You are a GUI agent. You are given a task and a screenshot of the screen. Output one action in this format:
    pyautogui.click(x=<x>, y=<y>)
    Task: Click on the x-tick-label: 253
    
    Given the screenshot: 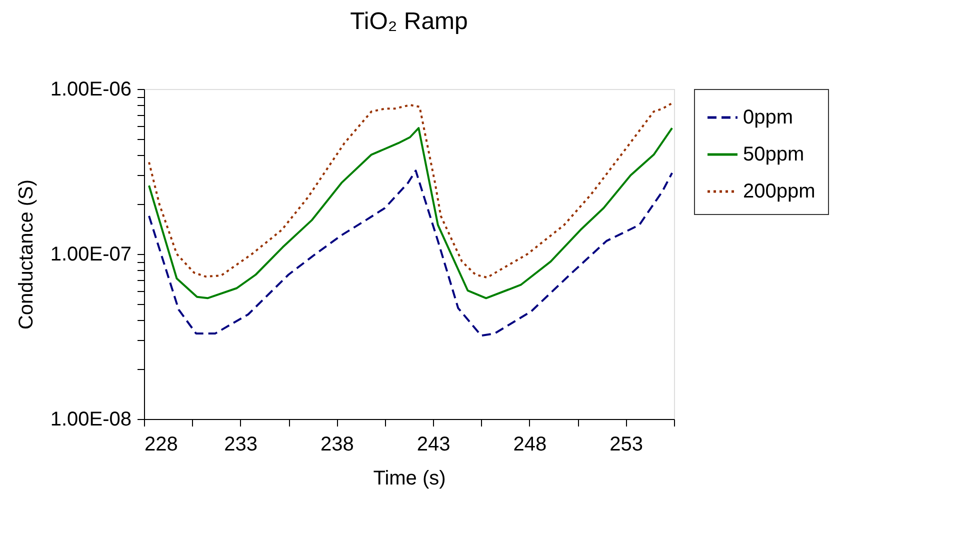 What is the action you would take?
    pyautogui.click(x=627, y=445)
    